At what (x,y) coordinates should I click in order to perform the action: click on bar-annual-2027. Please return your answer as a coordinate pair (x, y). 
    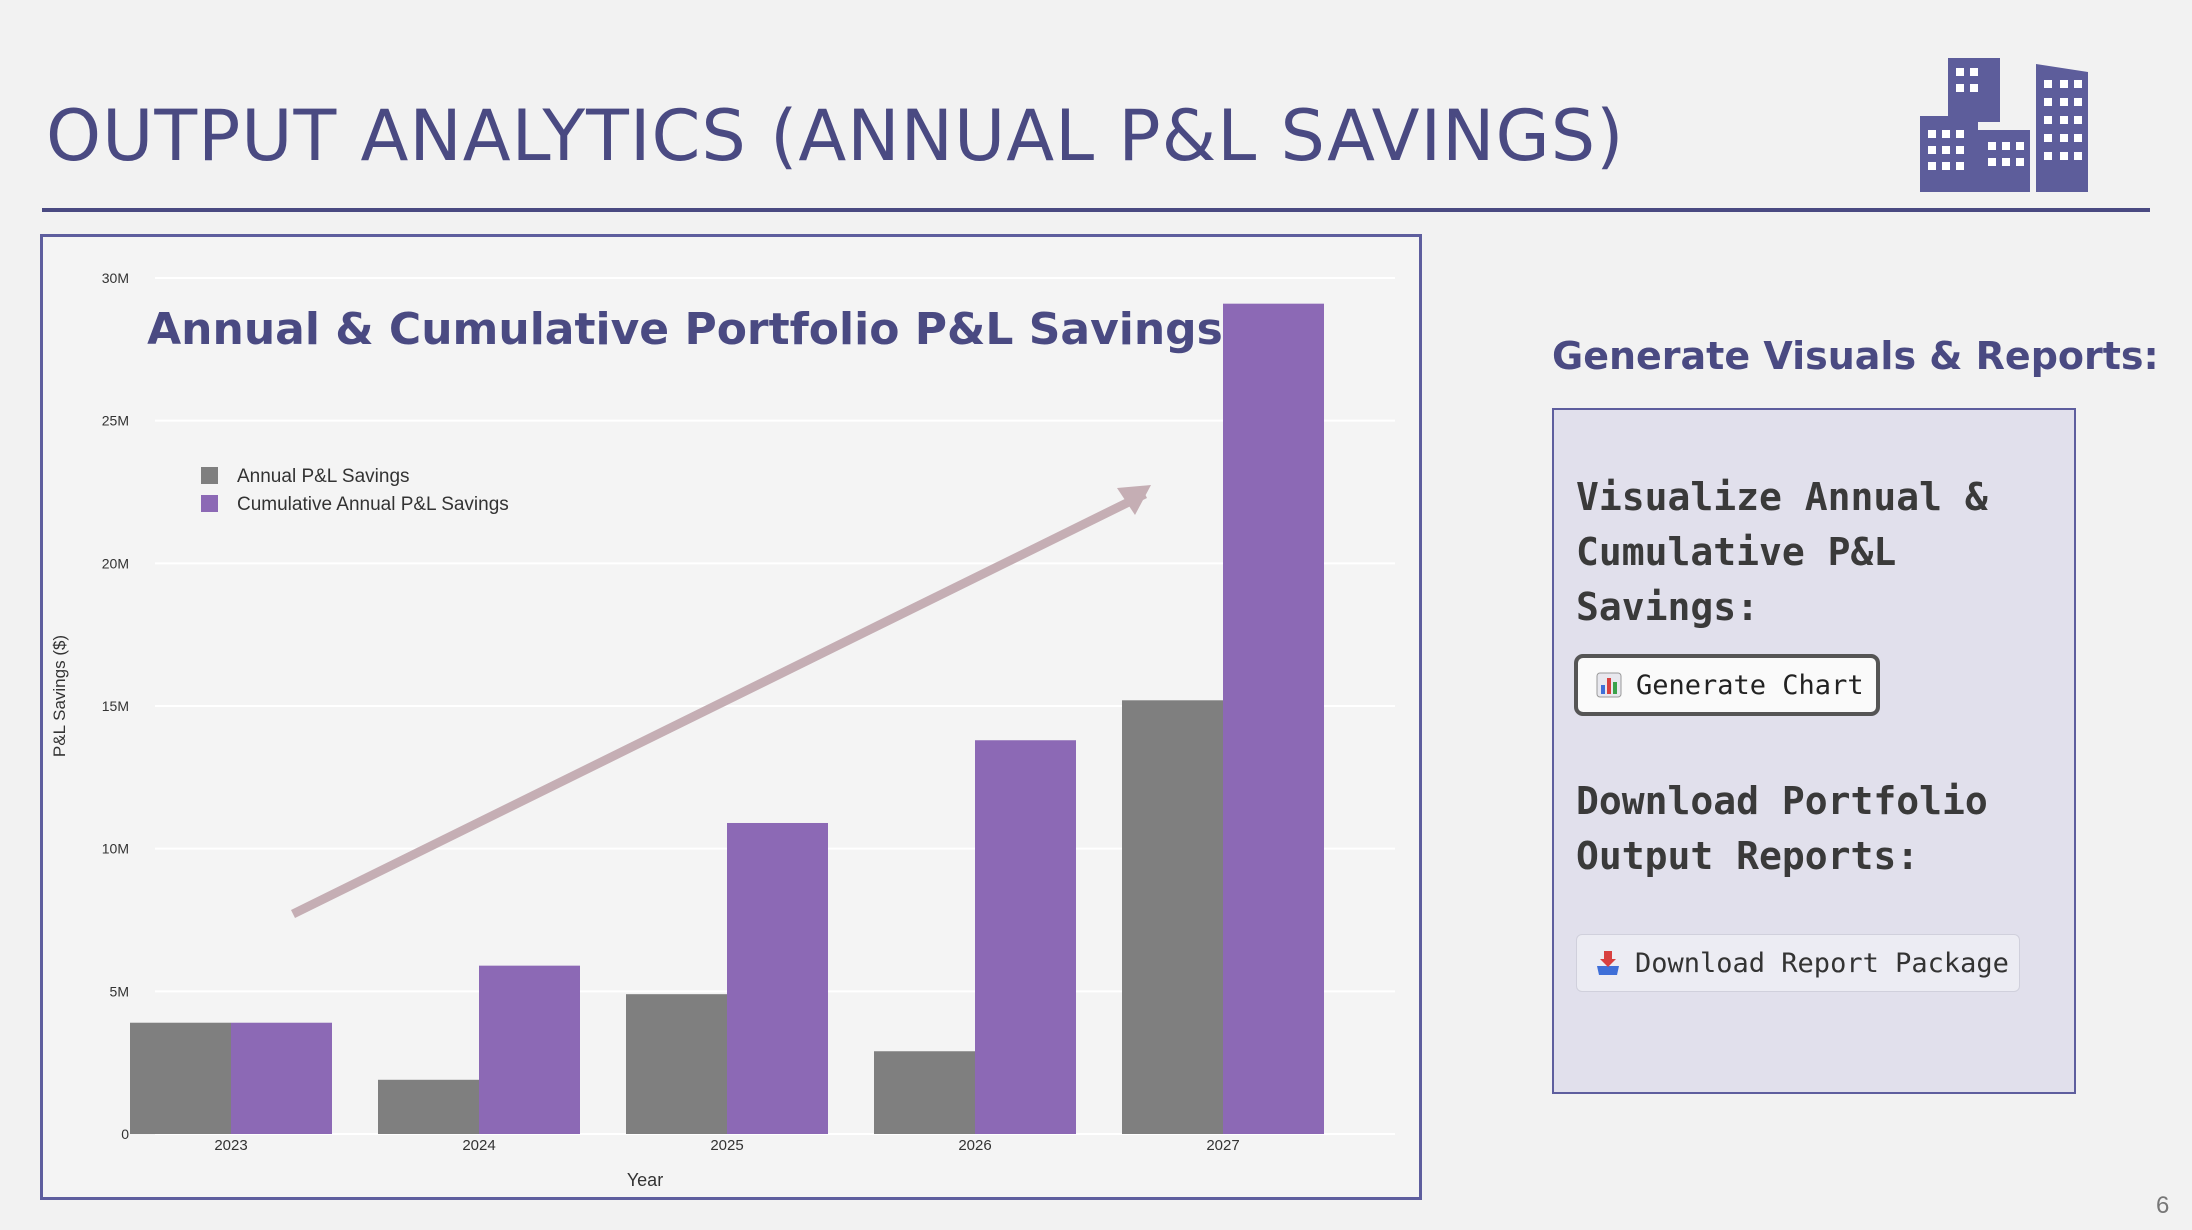
    Looking at the image, I should click on (1172, 917).